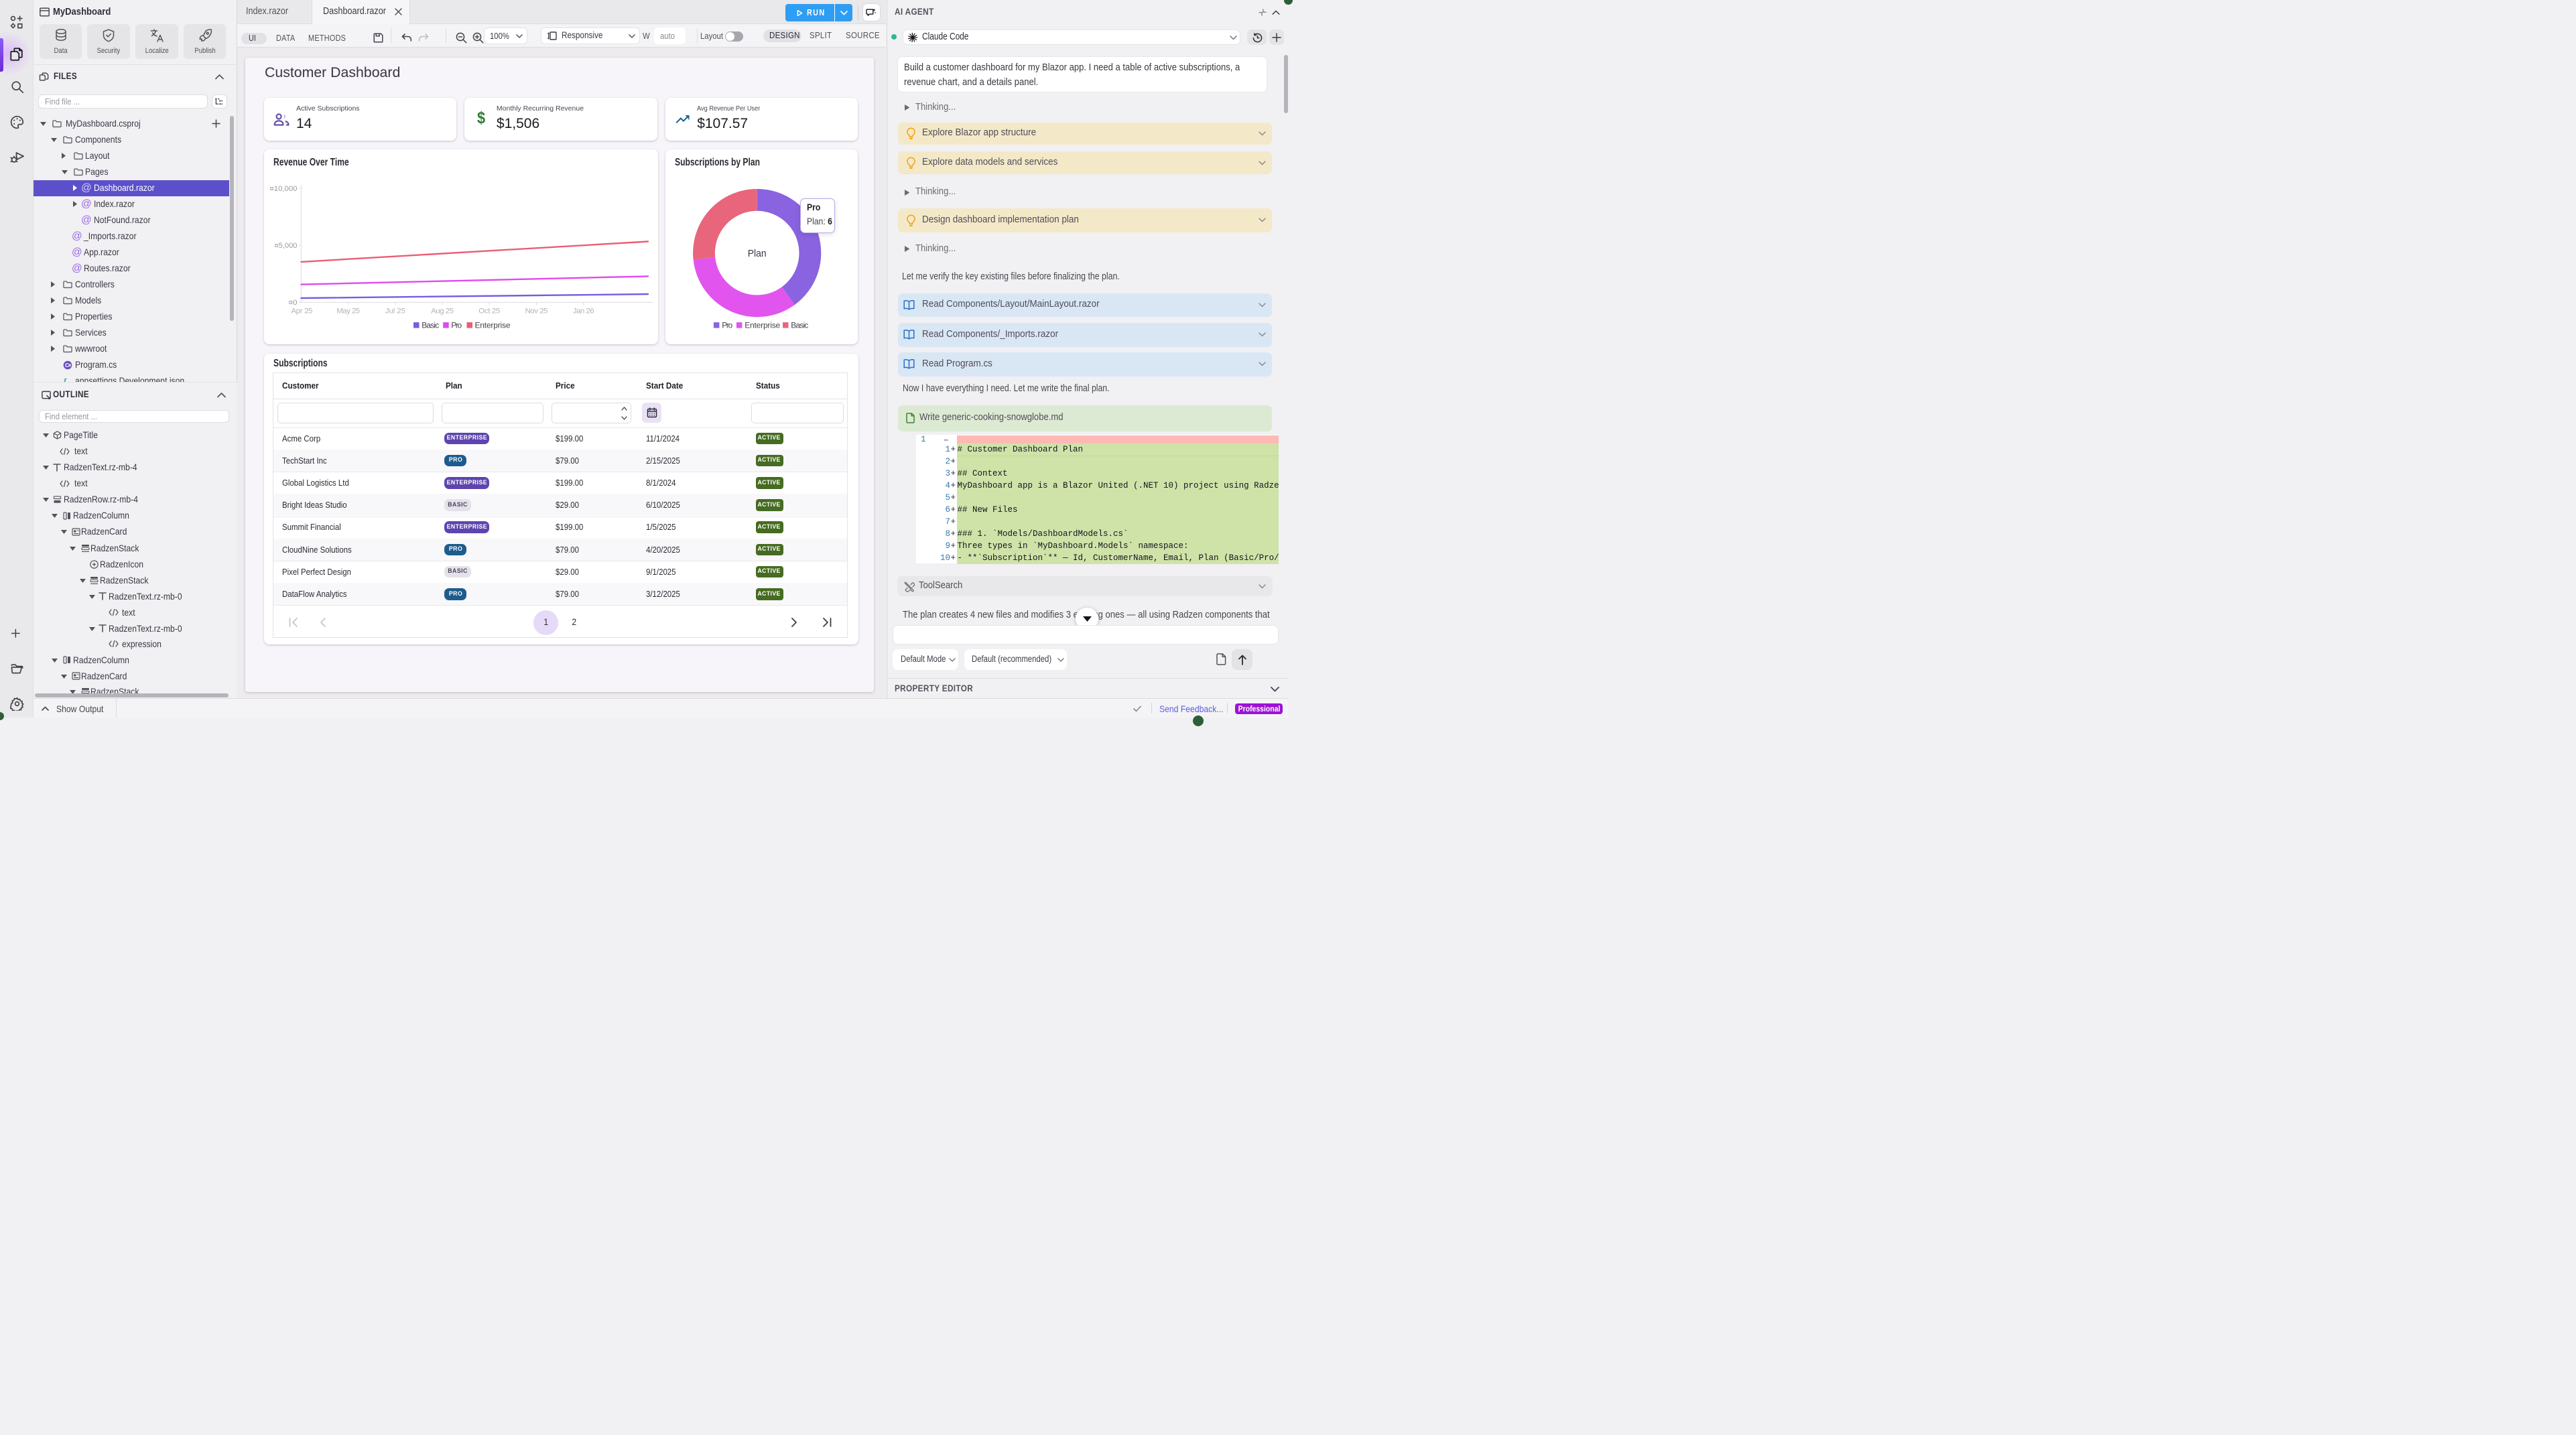  I want to click on svg-text: Nov 25, so click(536, 311).